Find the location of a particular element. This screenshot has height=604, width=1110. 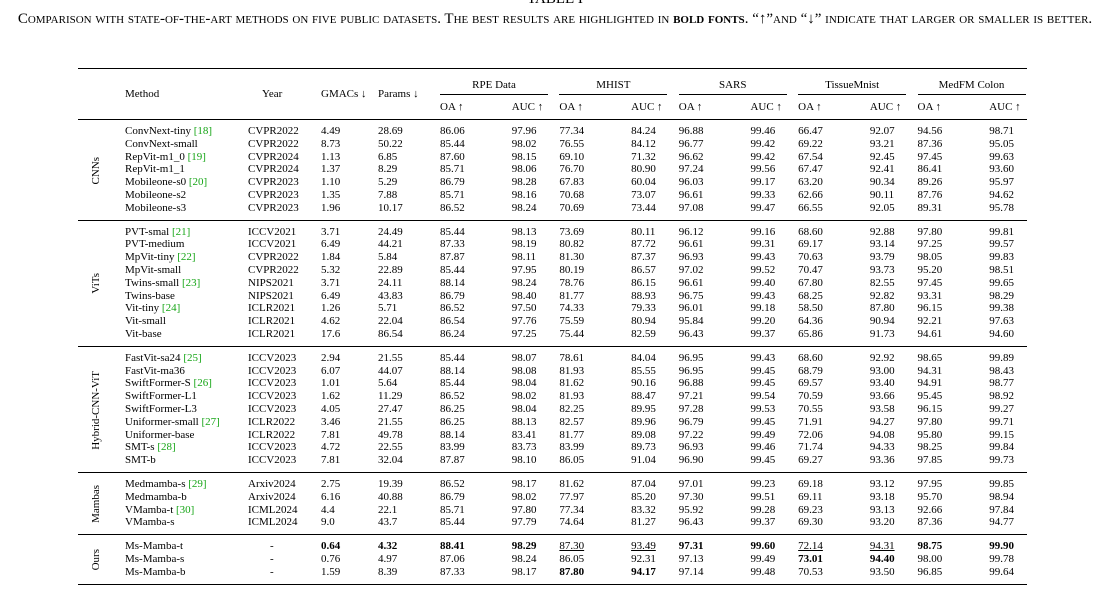

value-cell: 2.94 is located at coordinates (343, 355).